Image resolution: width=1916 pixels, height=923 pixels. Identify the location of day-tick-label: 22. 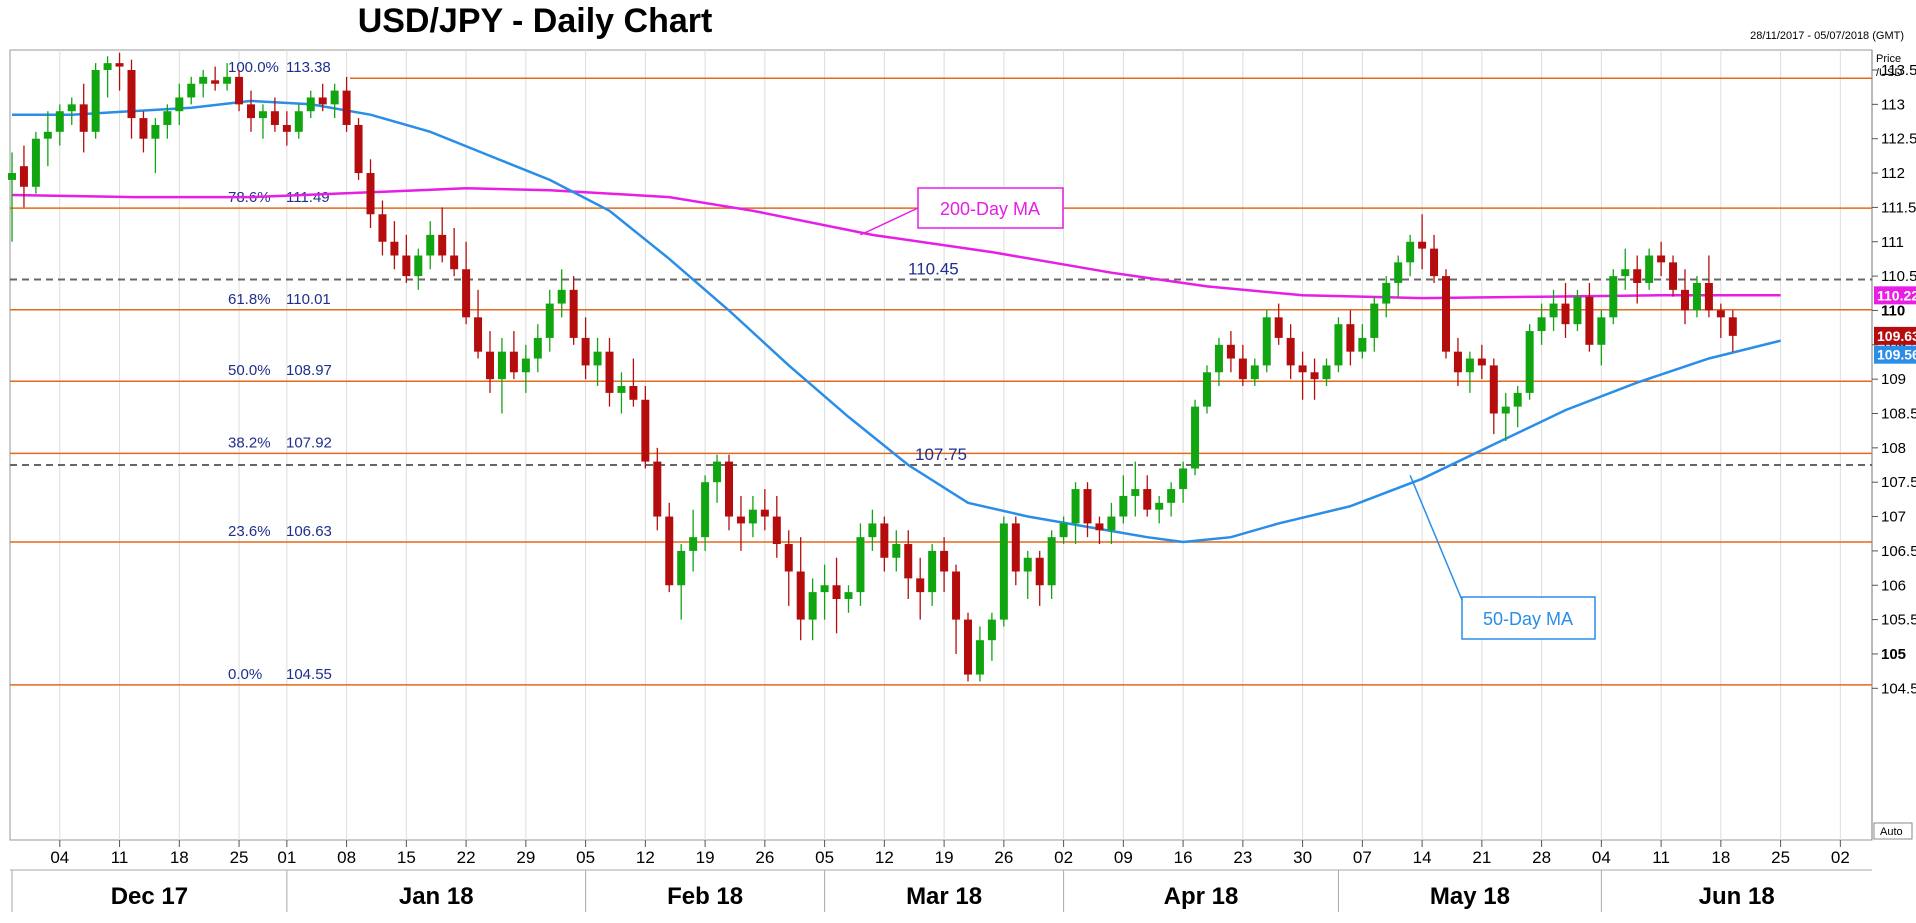
(466, 857).